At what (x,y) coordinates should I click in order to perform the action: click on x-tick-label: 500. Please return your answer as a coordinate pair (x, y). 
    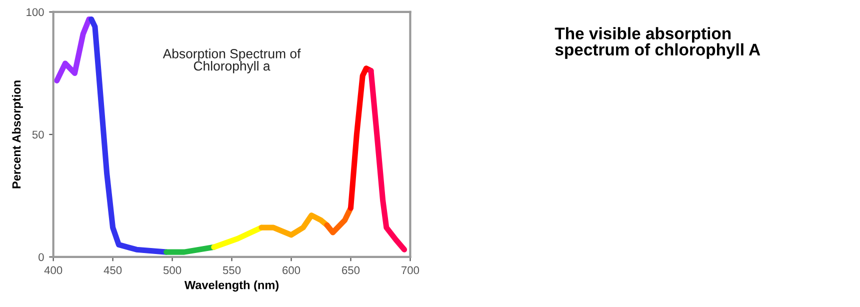
    Looking at the image, I should click on (172, 270).